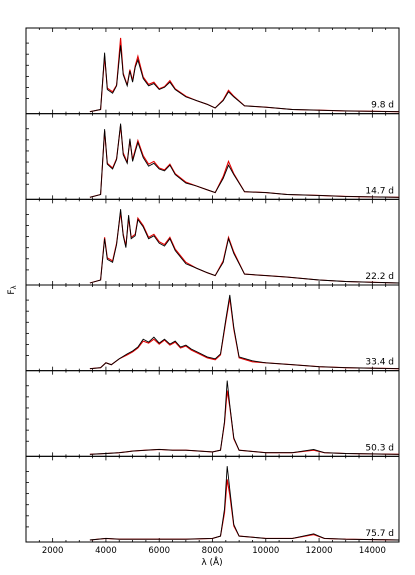  What do you see at coordinates (379, 534) in the screenshot?
I see `epoch-label: 75.7 d` at bounding box center [379, 534].